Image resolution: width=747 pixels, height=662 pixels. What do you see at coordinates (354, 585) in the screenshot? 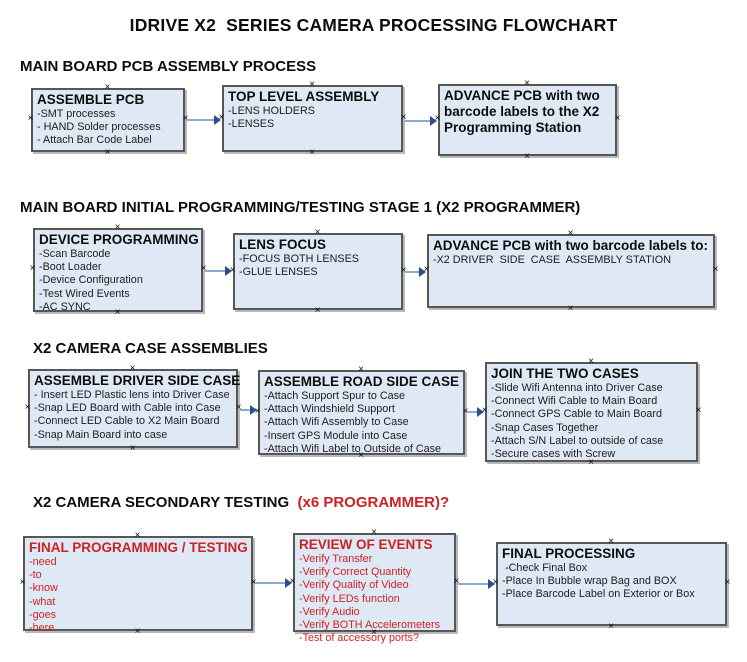
I see `box-line: -Verify Quality of Video` at bounding box center [354, 585].